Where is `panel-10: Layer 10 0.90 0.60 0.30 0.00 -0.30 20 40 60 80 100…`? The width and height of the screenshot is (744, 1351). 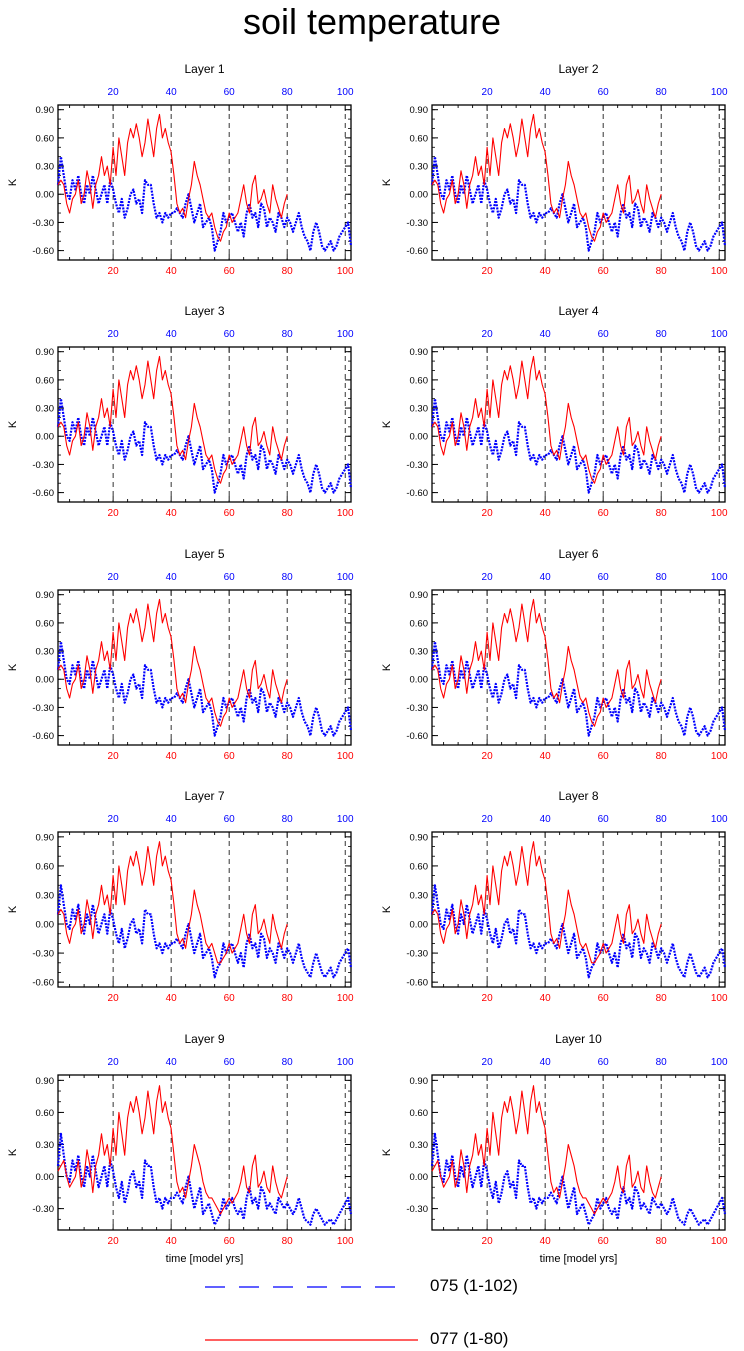
panel-10: Layer 10 0.90 0.60 0.30 0.00 -0.30 20 40 60 80 100… is located at coordinates (554, 1148).